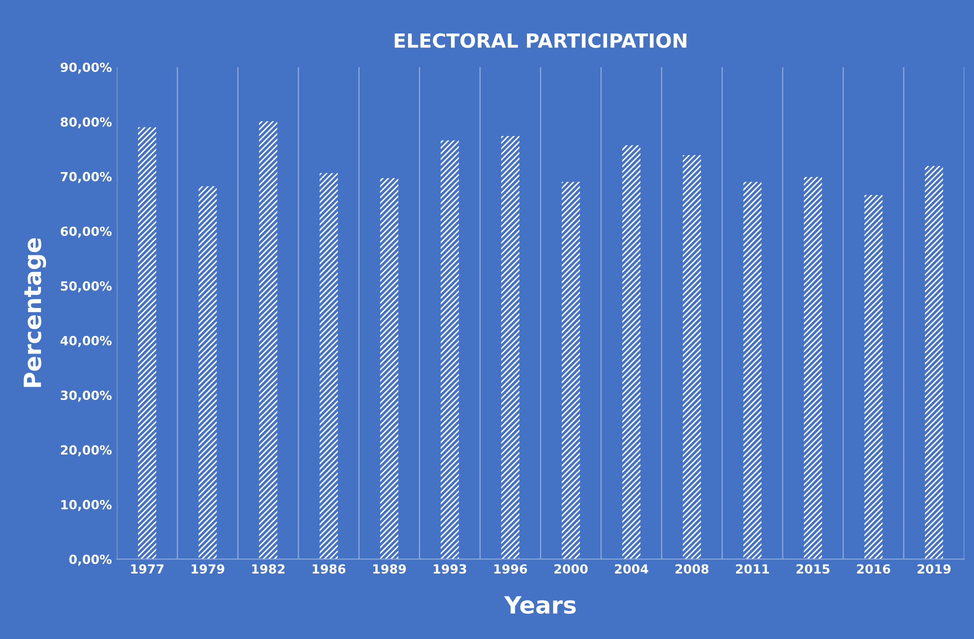 Image resolution: width=974 pixels, height=639 pixels. I want to click on y-tick-label: 90,00%, so click(86, 68).